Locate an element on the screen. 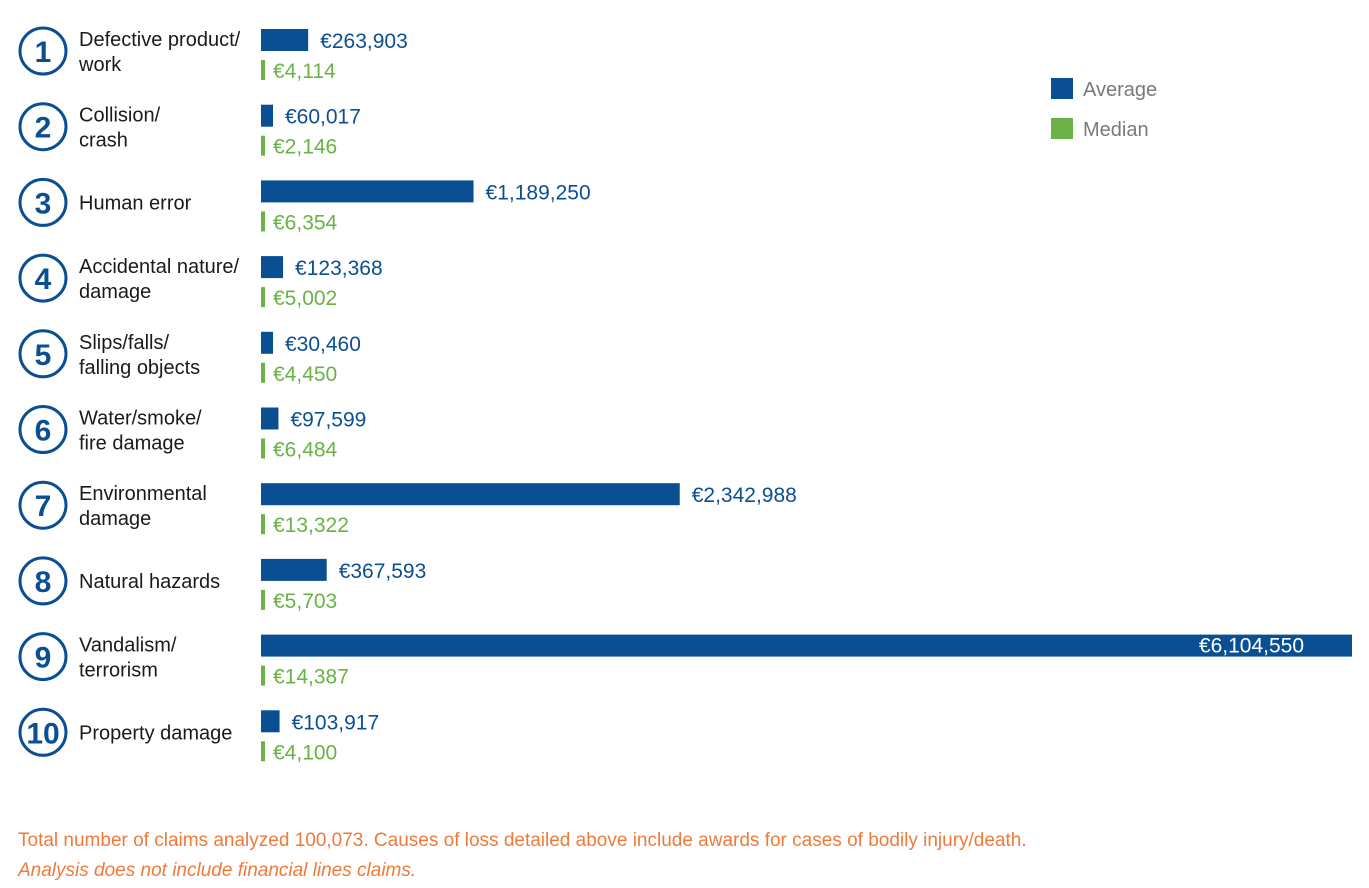  category-label: crash is located at coordinates (103, 141).